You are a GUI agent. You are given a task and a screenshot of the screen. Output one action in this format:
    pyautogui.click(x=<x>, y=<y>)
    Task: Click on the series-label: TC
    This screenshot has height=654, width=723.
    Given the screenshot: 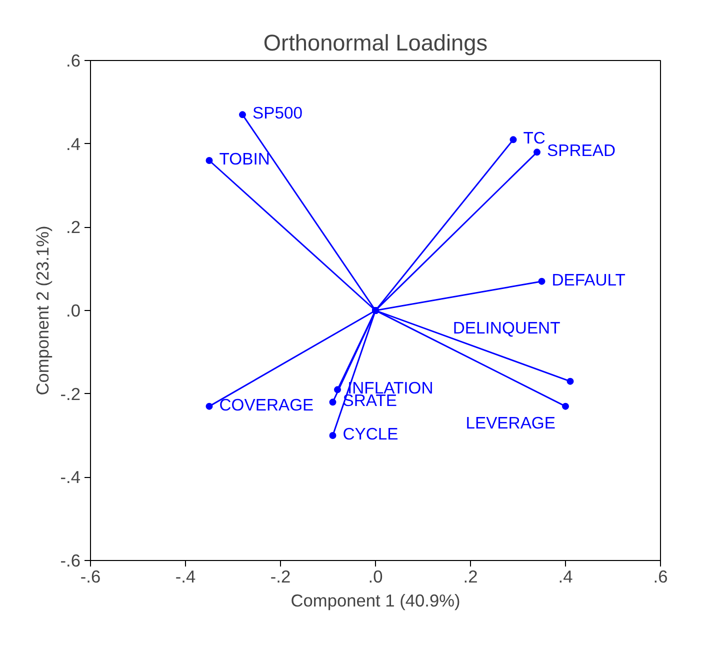 What is the action you would take?
    pyautogui.click(x=534, y=138)
    